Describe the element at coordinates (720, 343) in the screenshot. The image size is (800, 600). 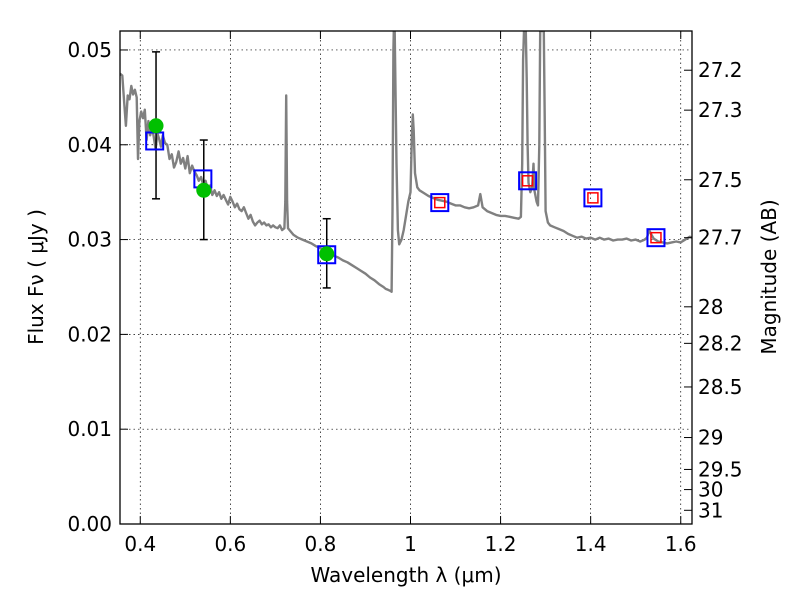
I see `magnitude-tick-label: 28.2` at that location.